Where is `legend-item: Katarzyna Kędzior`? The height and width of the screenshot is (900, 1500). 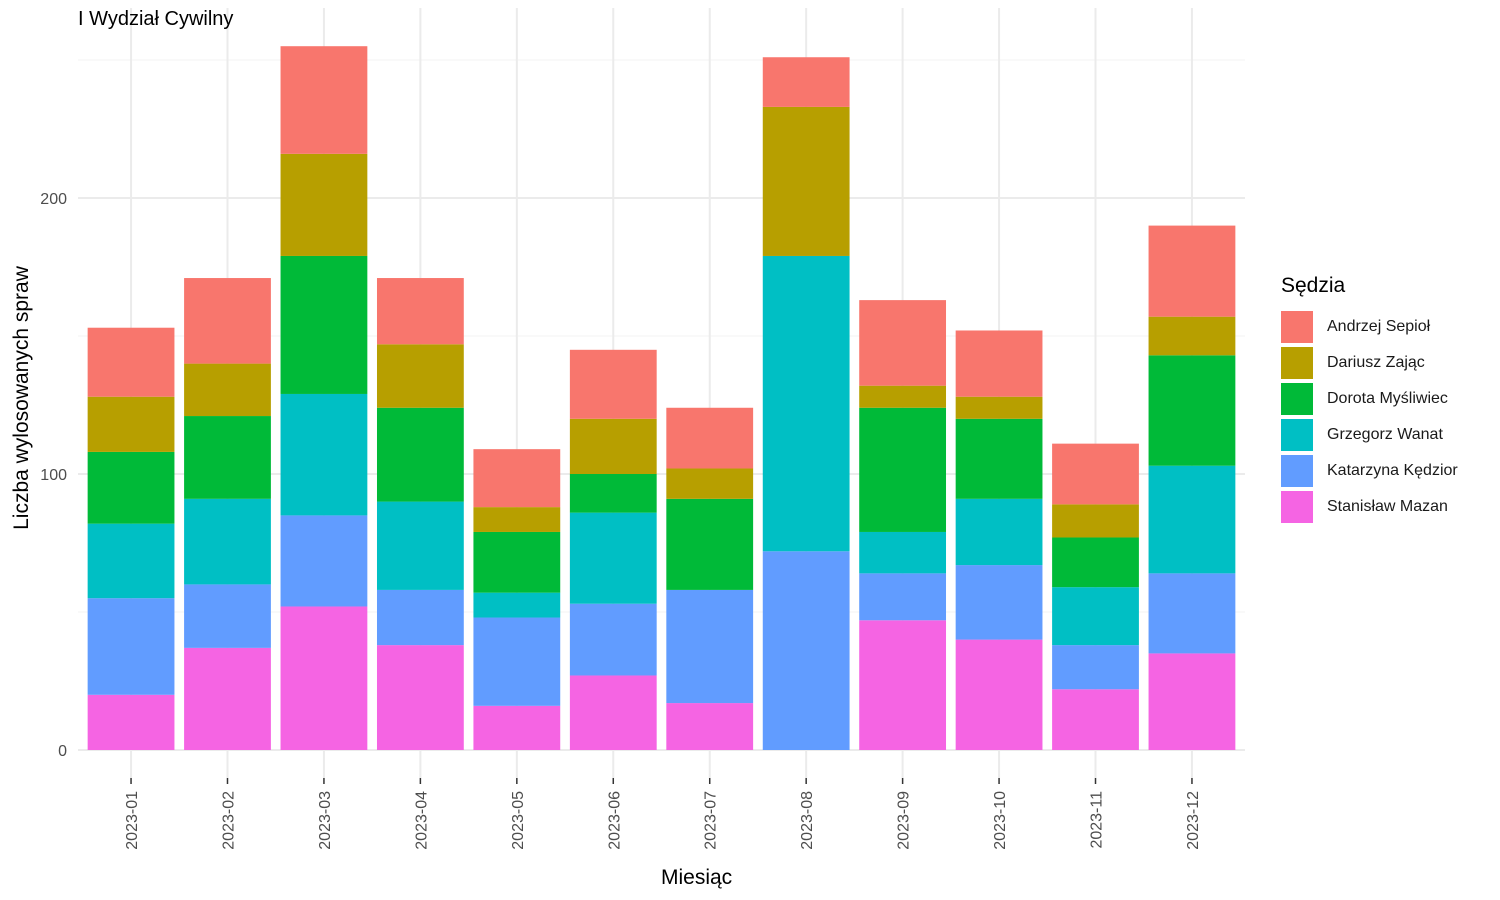 legend-item: Katarzyna Kędzior is located at coordinates (1369, 471).